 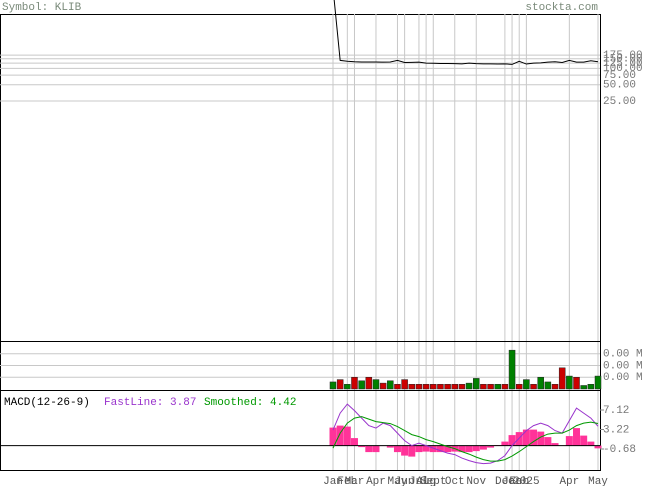 I want to click on y-tick-label: -0.68, so click(x=619, y=450).